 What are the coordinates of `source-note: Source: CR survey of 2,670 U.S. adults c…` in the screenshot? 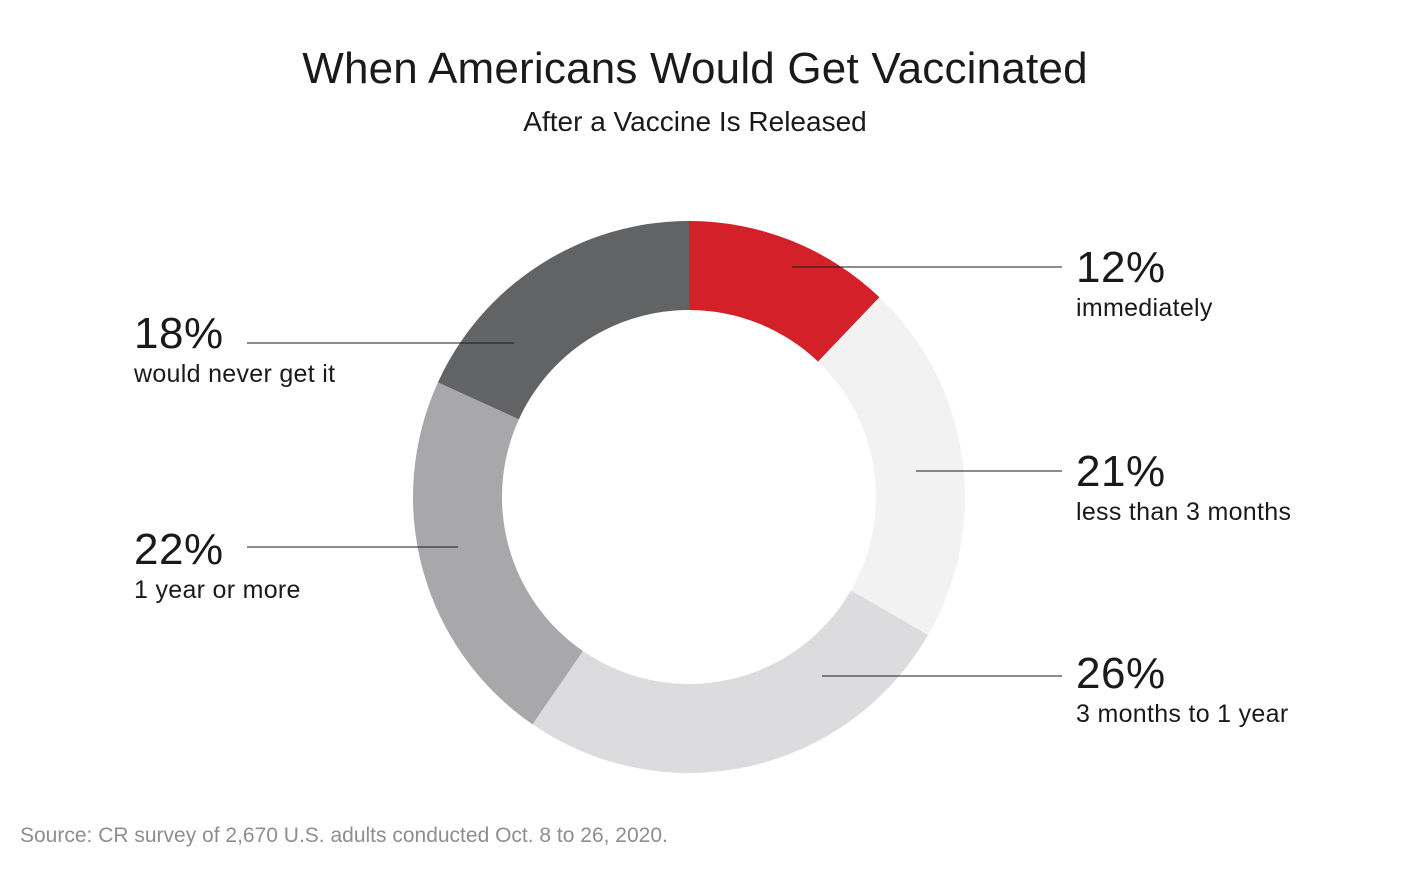 It's located at (344, 835).